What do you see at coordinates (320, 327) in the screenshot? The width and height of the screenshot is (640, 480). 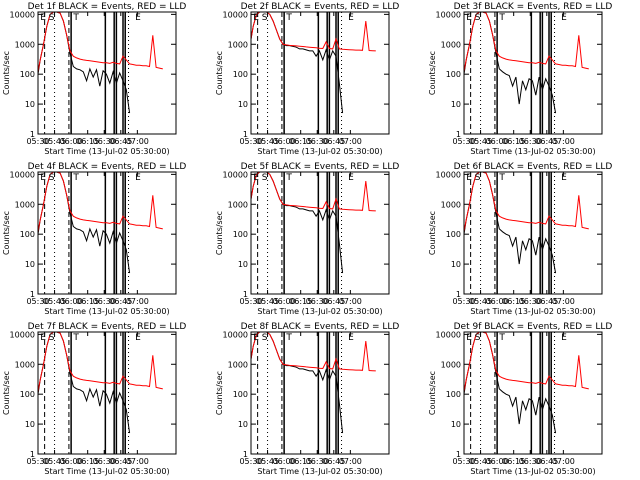 I see `panel-title: Det 8f BLACK = Events, RED = LLD` at bounding box center [320, 327].